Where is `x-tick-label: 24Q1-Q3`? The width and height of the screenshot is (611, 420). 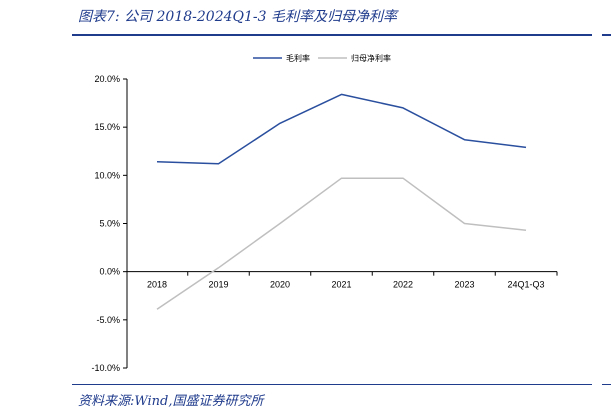
x-tick-label: 24Q1-Q3 is located at coordinates (525, 285).